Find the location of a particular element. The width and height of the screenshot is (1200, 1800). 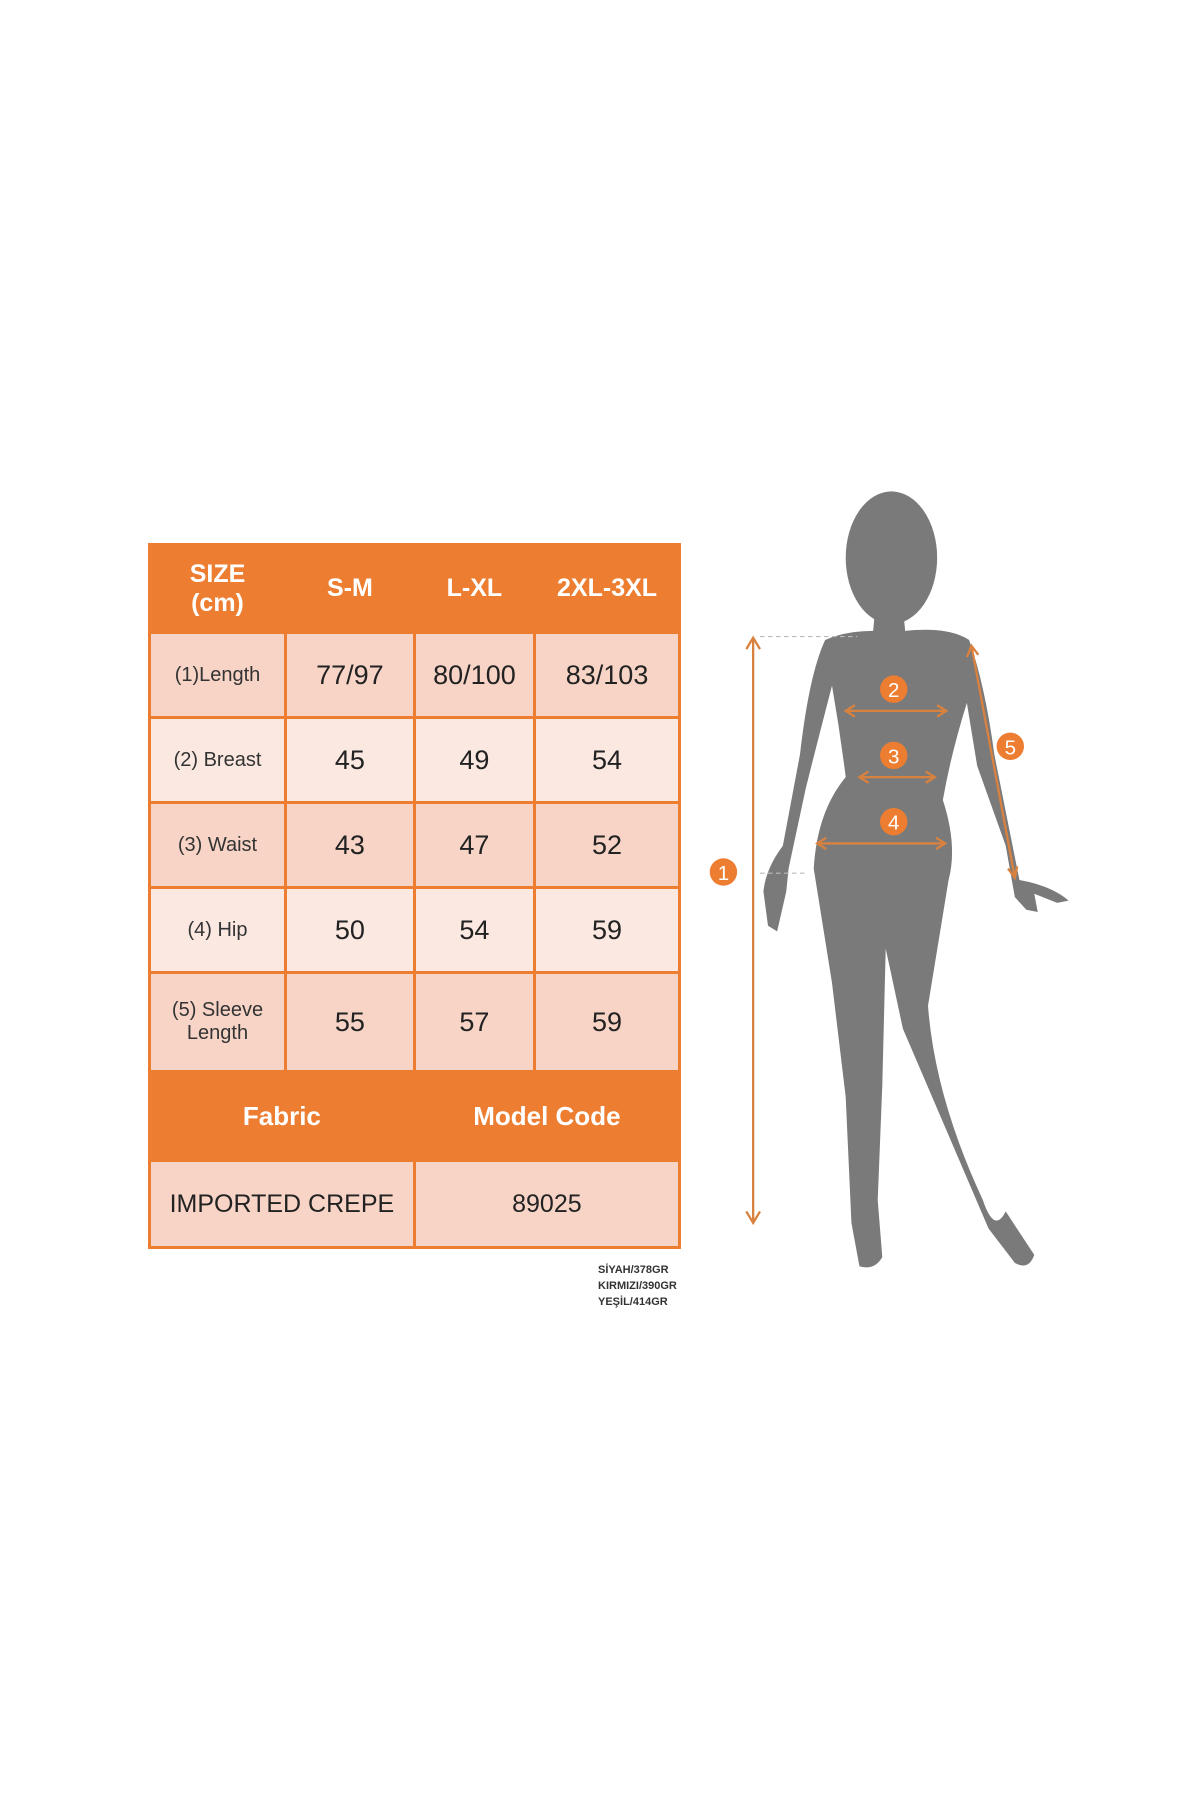

marker-2-icon is located at coordinates (894, 689).